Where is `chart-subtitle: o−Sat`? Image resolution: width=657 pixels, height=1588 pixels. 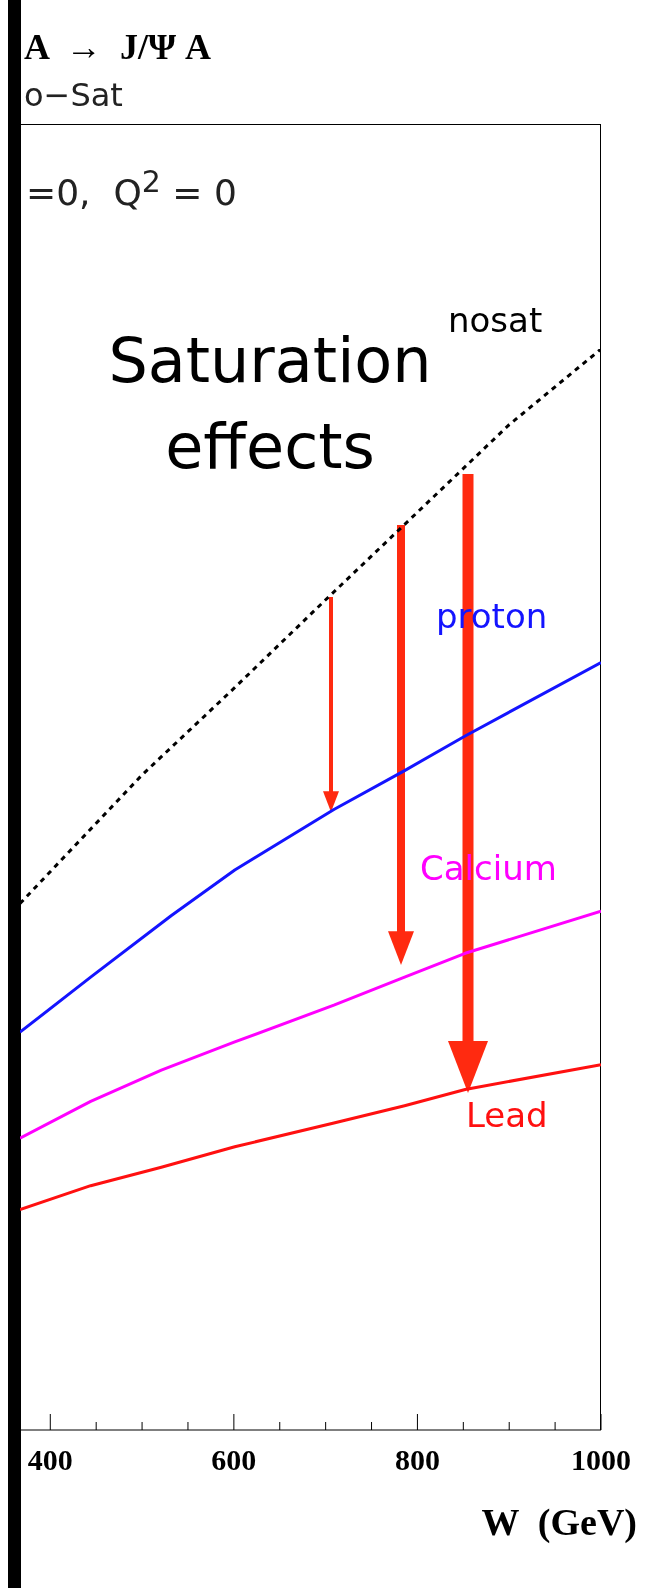
chart-subtitle: o−Sat is located at coordinates (73, 95).